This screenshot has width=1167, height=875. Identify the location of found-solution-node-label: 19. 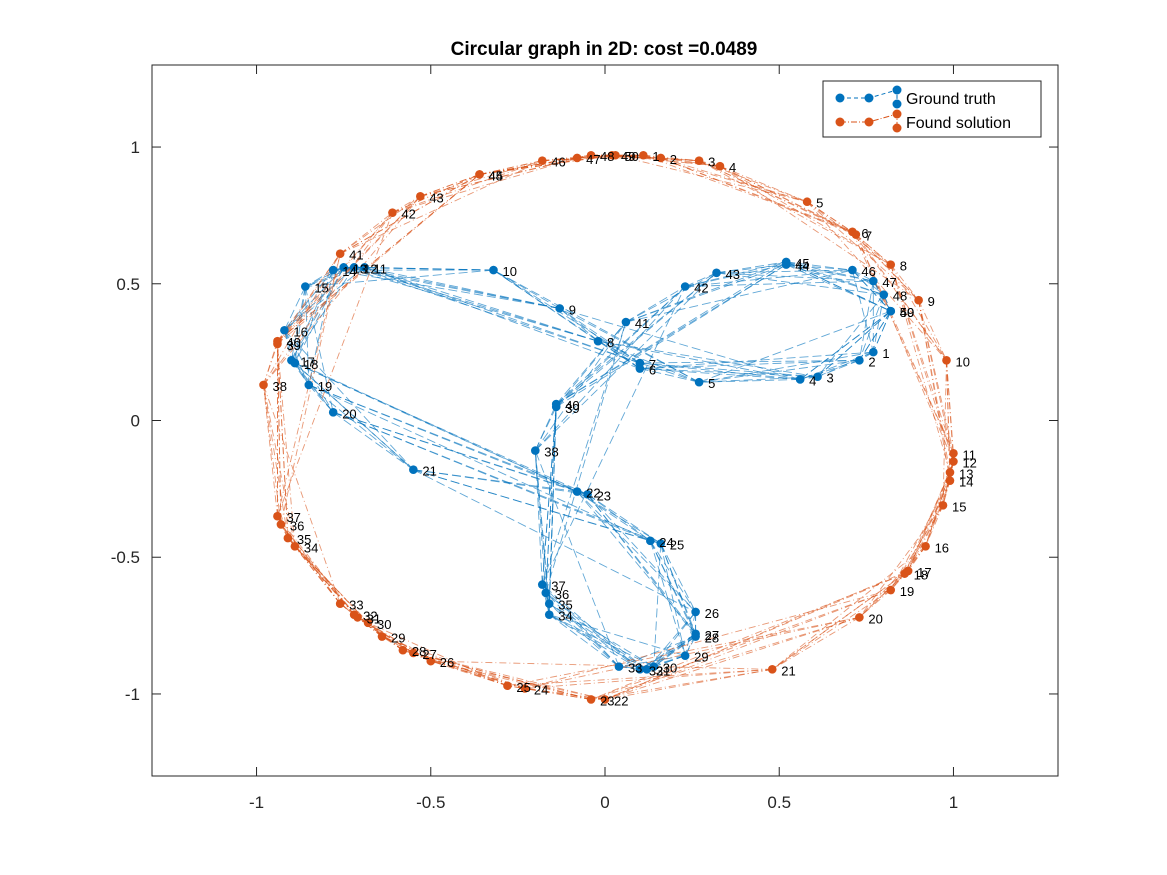
(907, 591).